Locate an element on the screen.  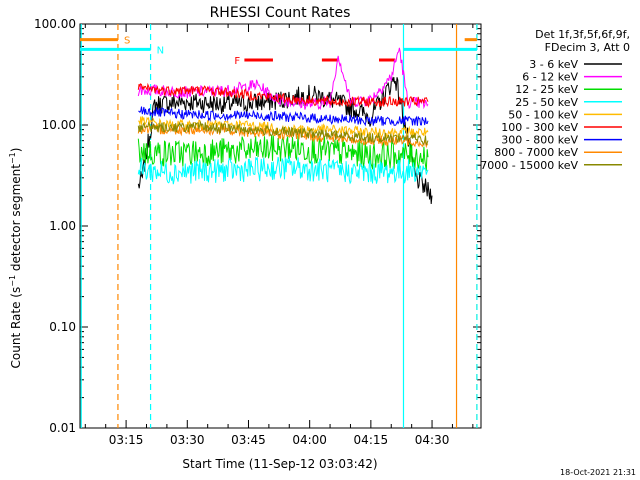
x-tick-label: 04:15 is located at coordinates (371, 440).